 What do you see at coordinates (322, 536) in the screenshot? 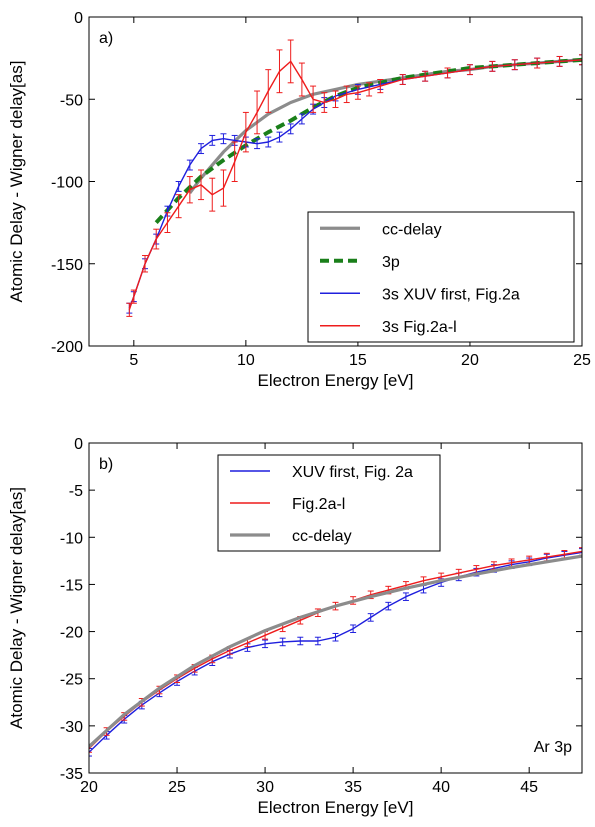
I see `legend-label-3: cc-delay` at bounding box center [322, 536].